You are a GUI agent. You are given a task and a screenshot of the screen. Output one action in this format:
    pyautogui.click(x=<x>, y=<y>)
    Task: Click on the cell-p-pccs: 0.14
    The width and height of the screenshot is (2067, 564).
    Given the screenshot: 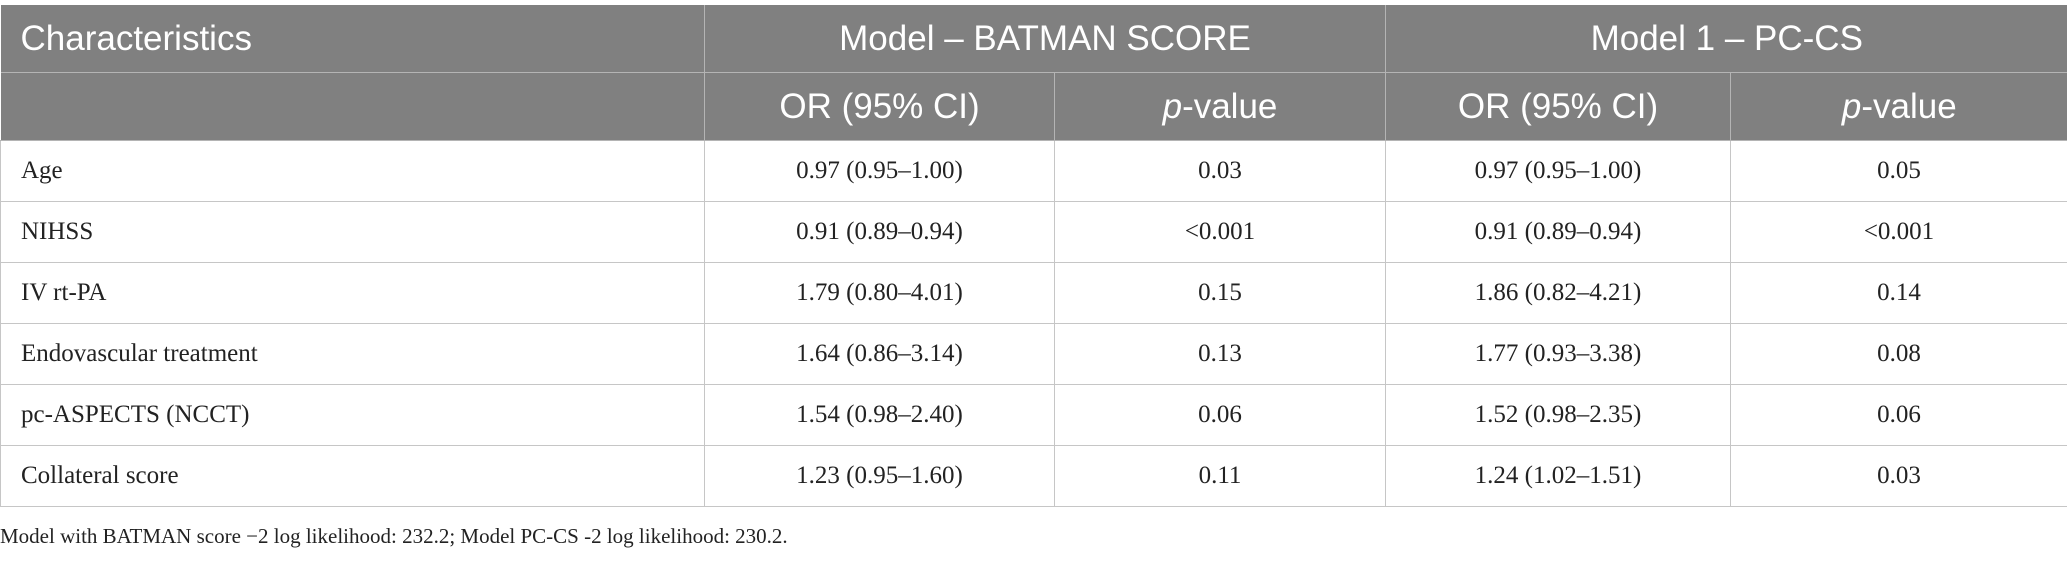 What is the action you would take?
    pyautogui.click(x=1898, y=293)
    